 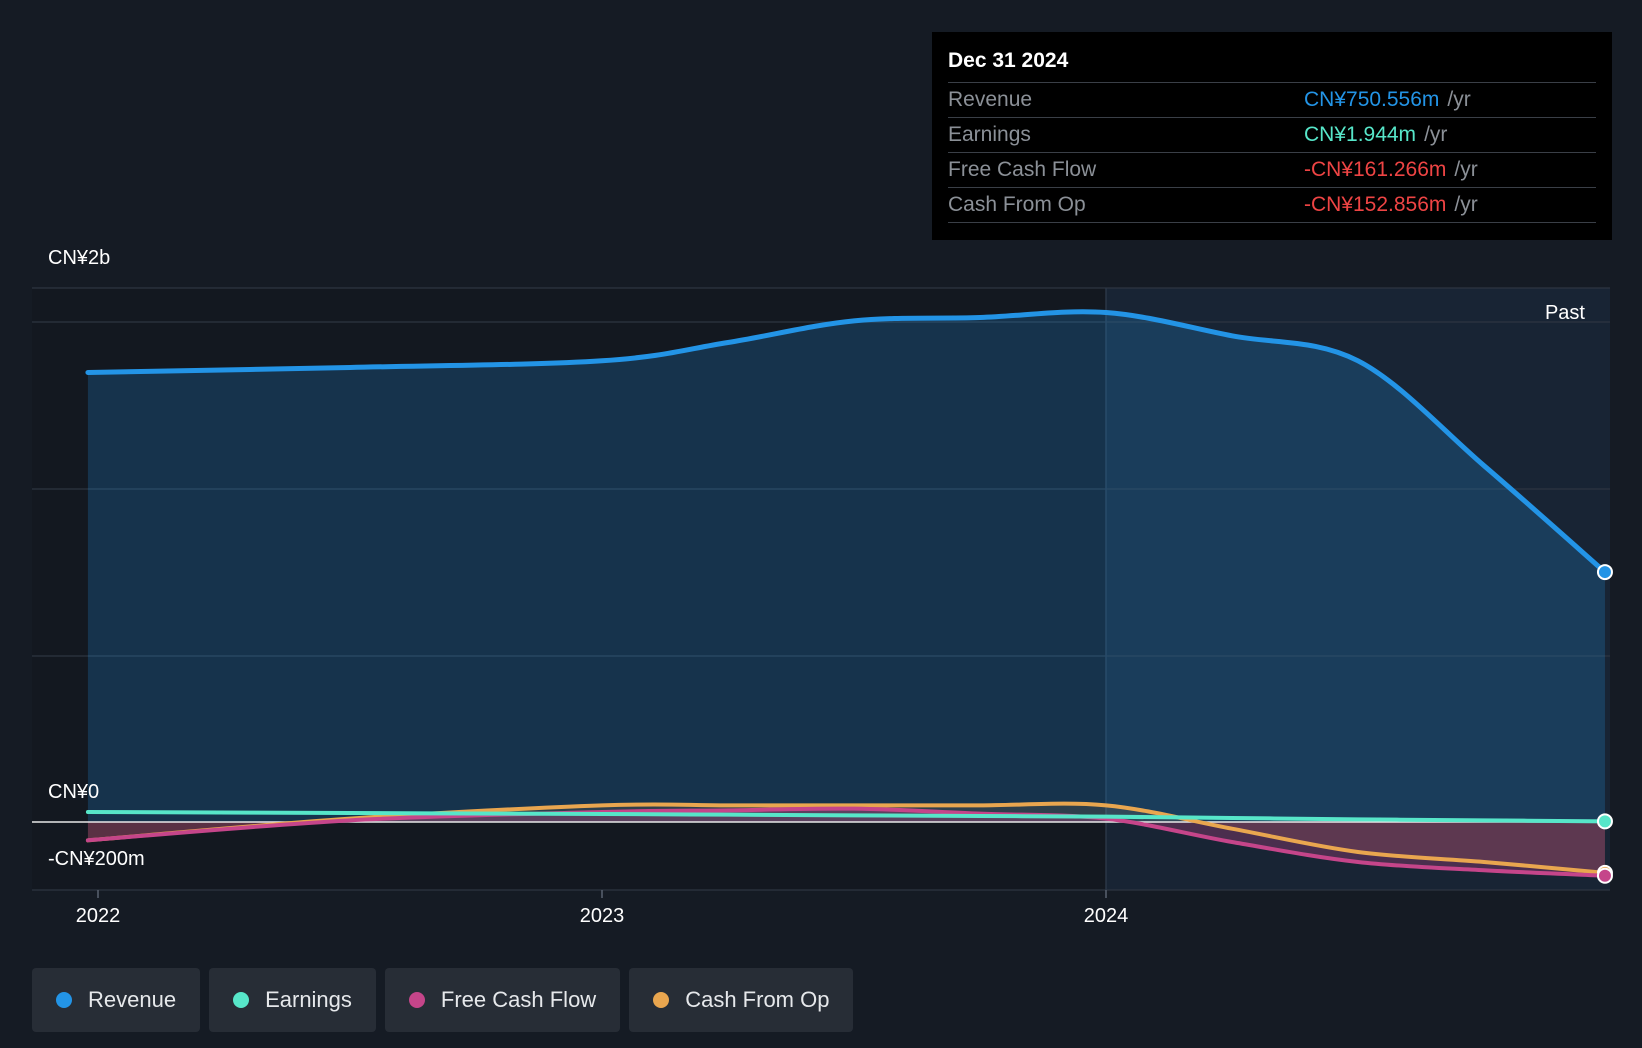 I want to click on legend-label: Earnings, so click(x=308, y=999).